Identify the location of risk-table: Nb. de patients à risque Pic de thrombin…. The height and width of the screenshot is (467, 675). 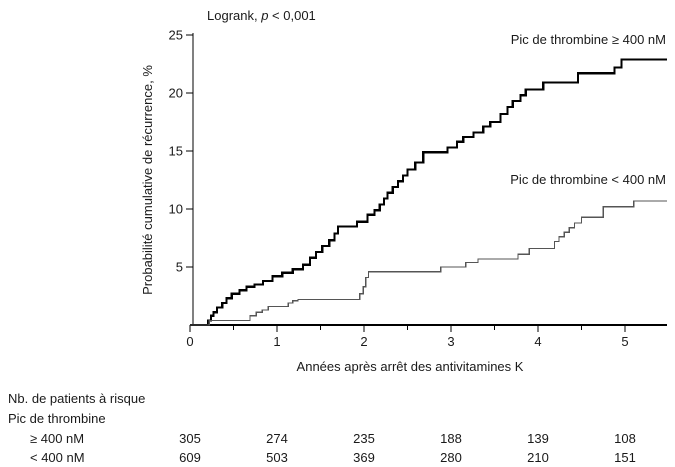
(322, 428).